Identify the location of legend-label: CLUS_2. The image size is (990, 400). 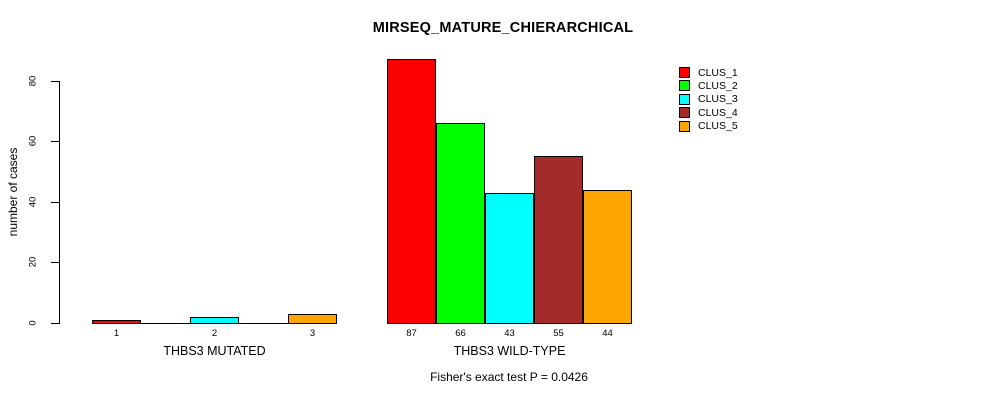
(718, 85).